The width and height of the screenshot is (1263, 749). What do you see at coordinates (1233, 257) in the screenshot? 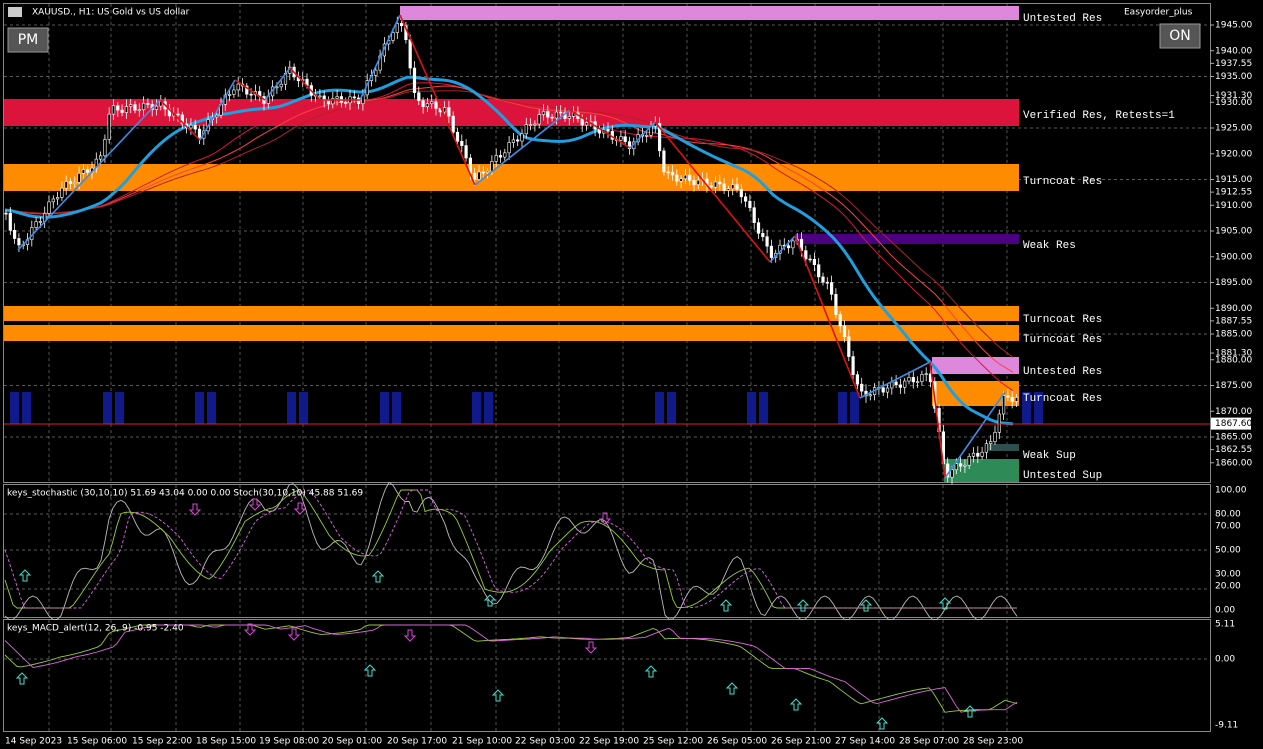
I see `price-label: 1900.00` at bounding box center [1233, 257].